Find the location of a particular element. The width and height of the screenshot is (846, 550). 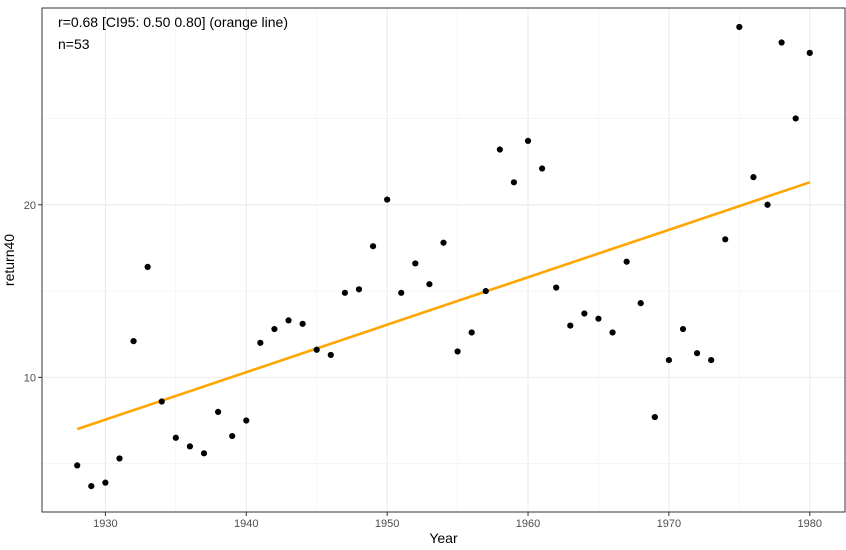

x-tick-label: 1950 is located at coordinates (387, 524).